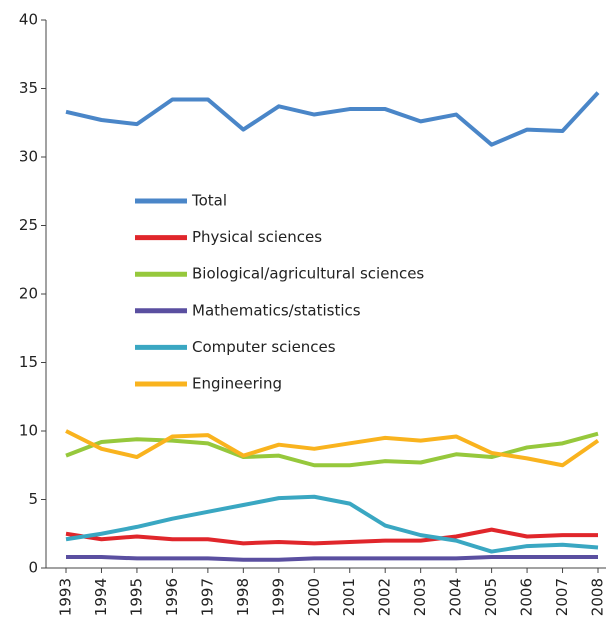  Describe the element at coordinates (278, 597) in the screenshot. I see `x-tick-label: 1999` at that location.